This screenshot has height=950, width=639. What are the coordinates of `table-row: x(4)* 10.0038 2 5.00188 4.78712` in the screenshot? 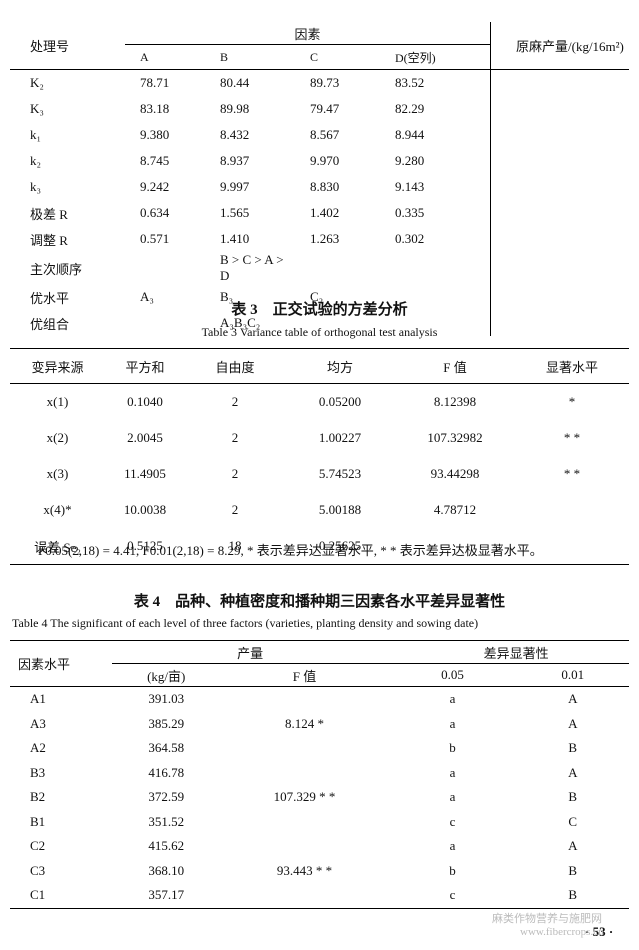 It's located at (319, 510).